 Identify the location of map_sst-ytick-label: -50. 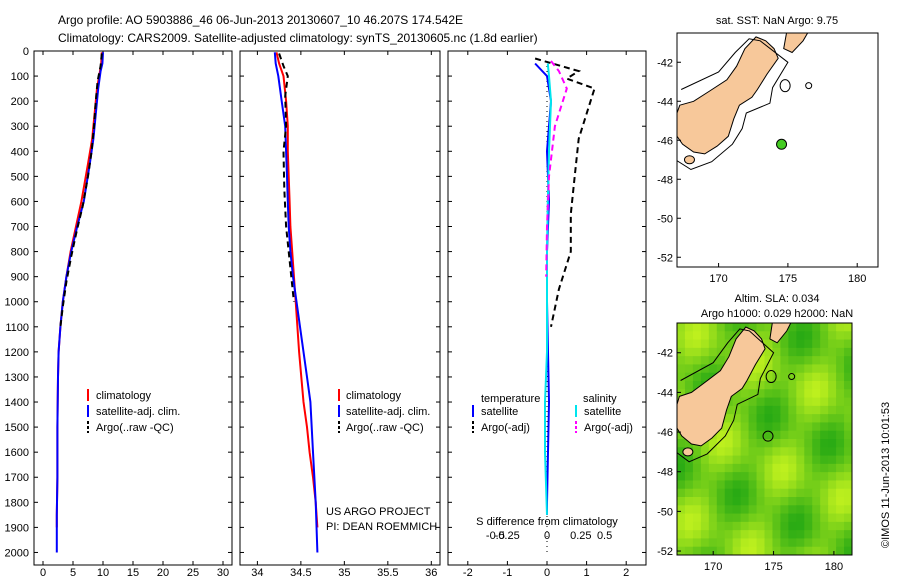
(665, 219).